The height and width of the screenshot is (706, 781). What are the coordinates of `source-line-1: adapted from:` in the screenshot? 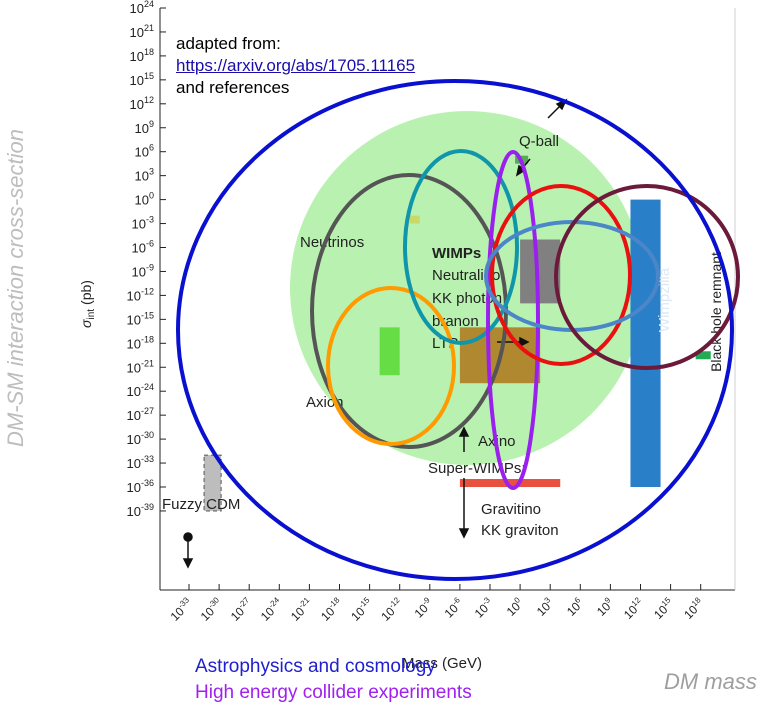 It's located at (228, 43).